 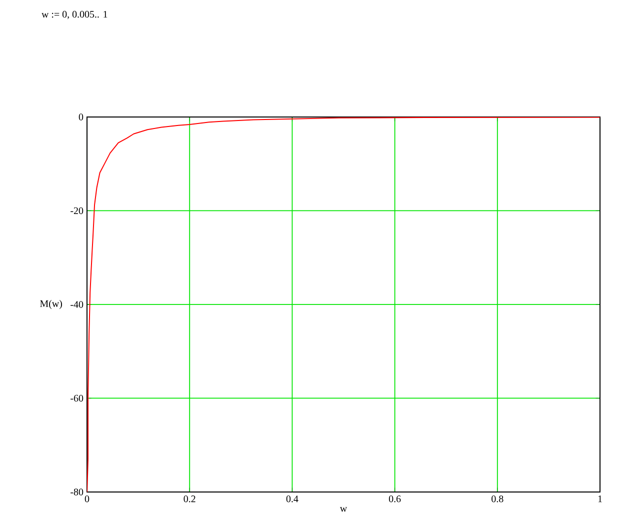 What do you see at coordinates (344, 509) in the screenshot?
I see `x-axis-title: w` at bounding box center [344, 509].